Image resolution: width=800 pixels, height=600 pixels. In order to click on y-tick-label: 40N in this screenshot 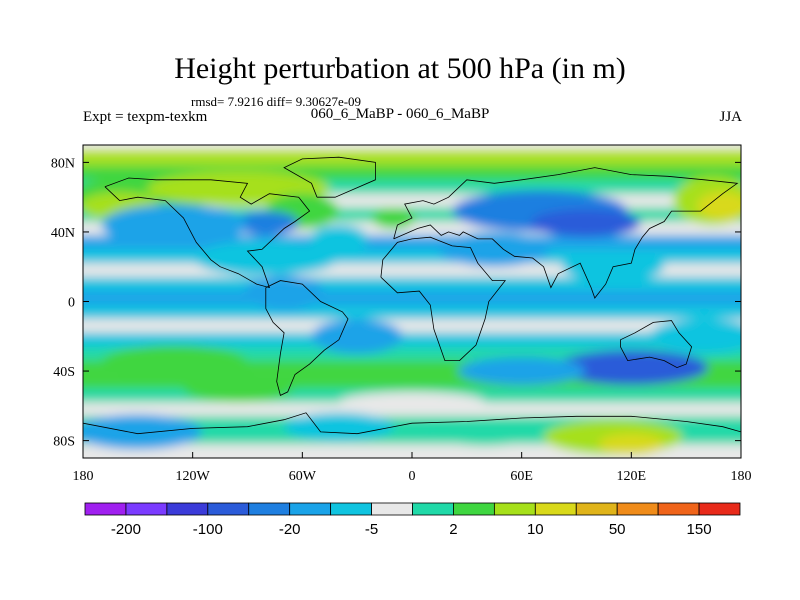, I will do `click(63, 233)`.